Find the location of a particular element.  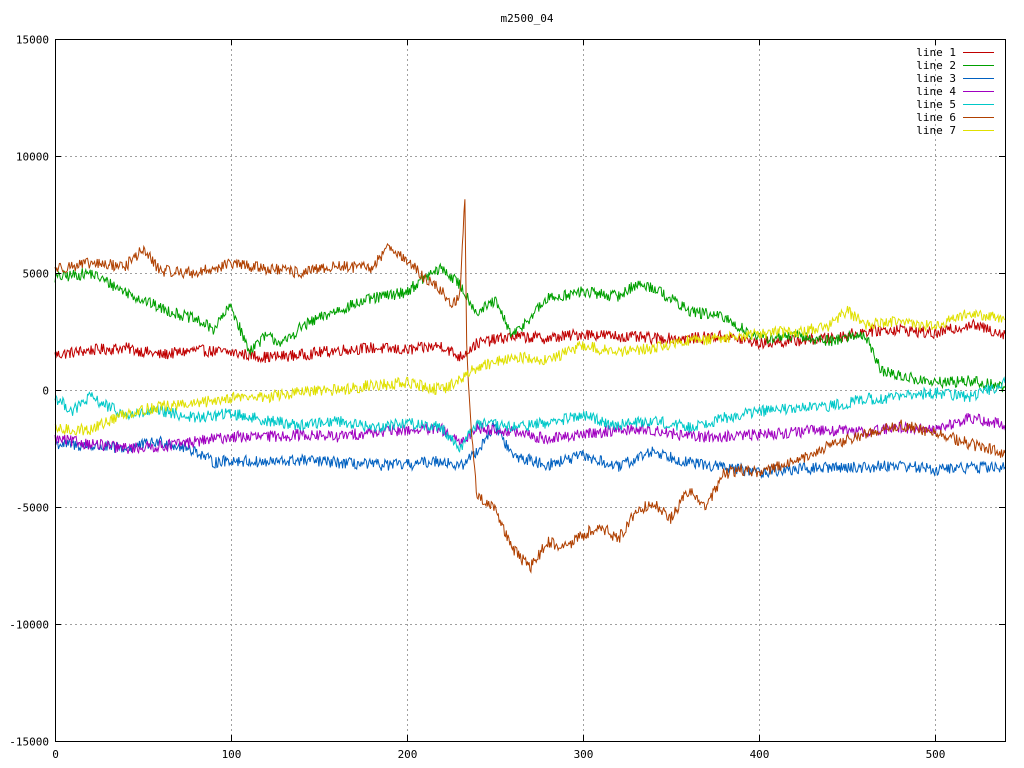

legend-label-7: line 7 is located at coordinates (936, 130).